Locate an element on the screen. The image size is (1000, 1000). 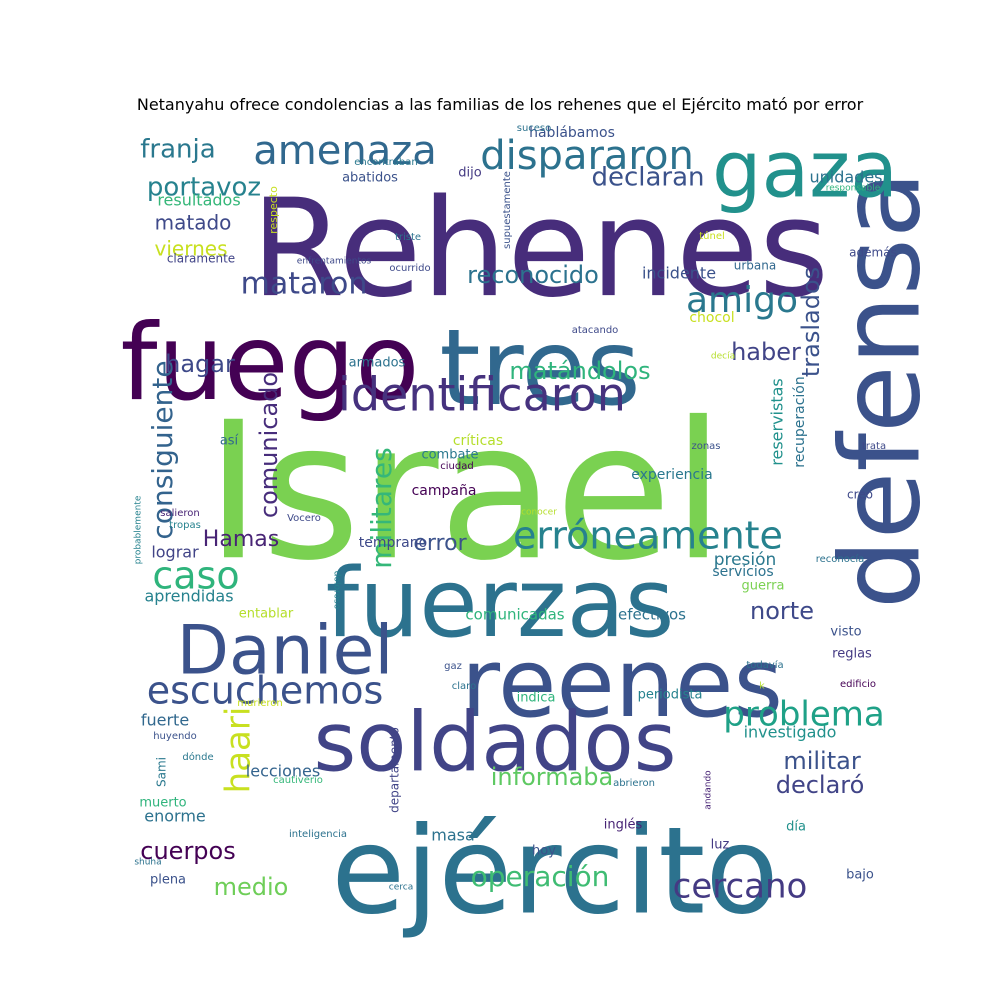
word-declaró: declaró is located at coordinates (820, 785).